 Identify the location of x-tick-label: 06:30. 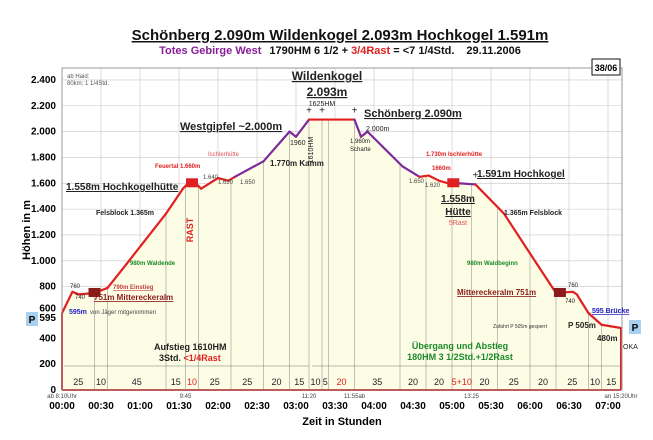
(569, 406).